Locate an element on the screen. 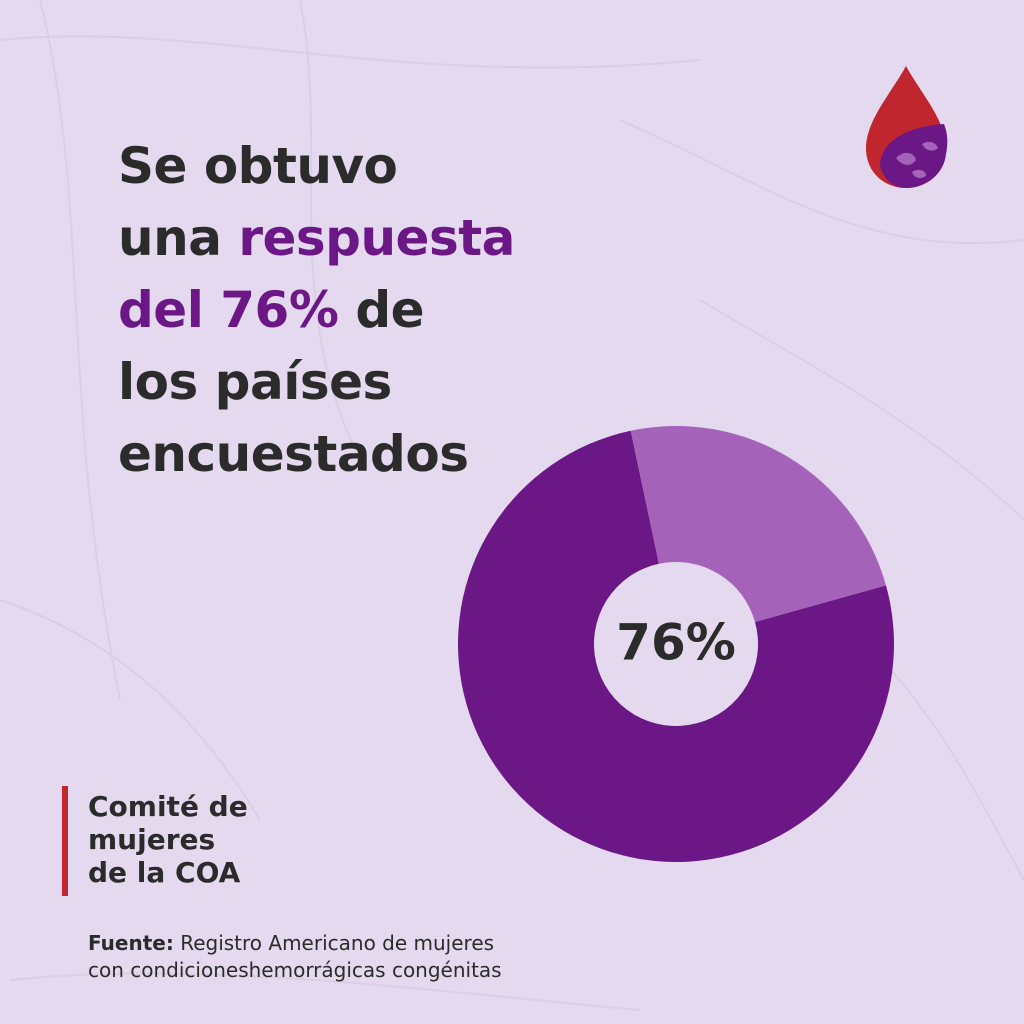 This screenshot has width=1024, height=1024. committee-name: Comité de mujeres de la COA is located at coordinates (168, 839).